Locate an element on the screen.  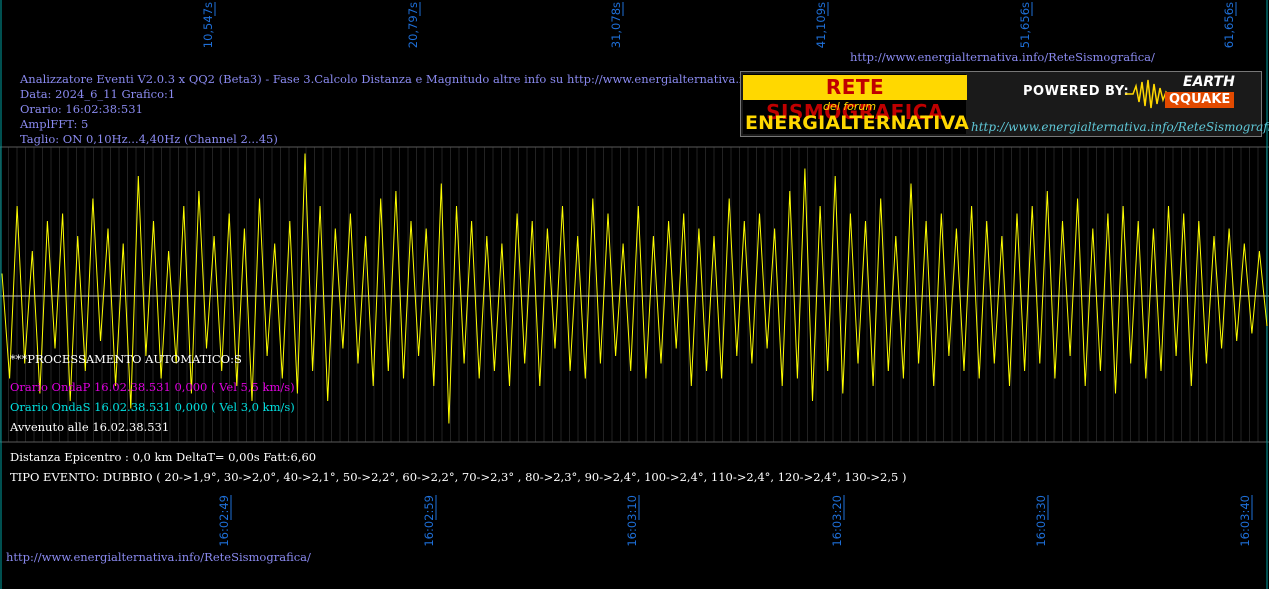
top-tick-label: 31,078s is located at coordinates (616, 25).